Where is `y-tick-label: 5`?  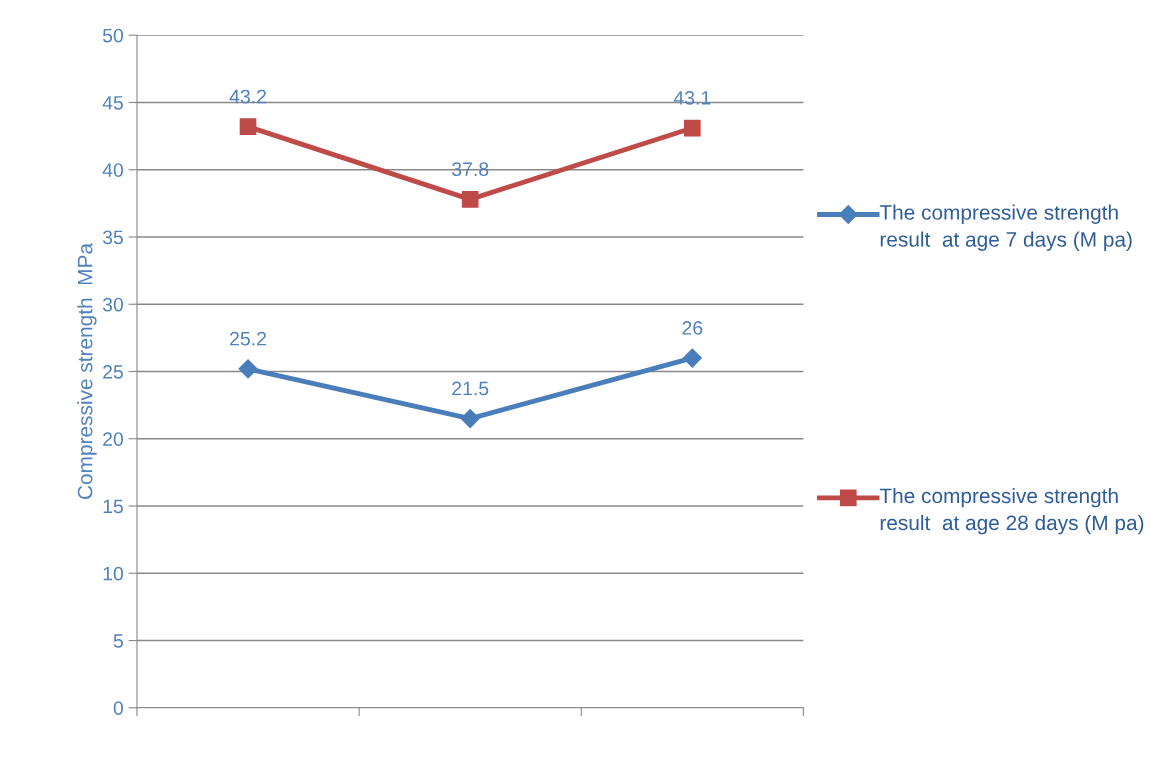
y-tick-label: 5 is located at coordinates (118, 641).